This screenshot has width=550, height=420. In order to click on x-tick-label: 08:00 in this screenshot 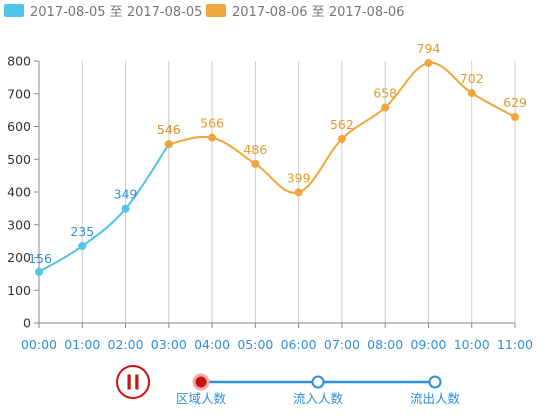, I will do `click(385, 344)`.